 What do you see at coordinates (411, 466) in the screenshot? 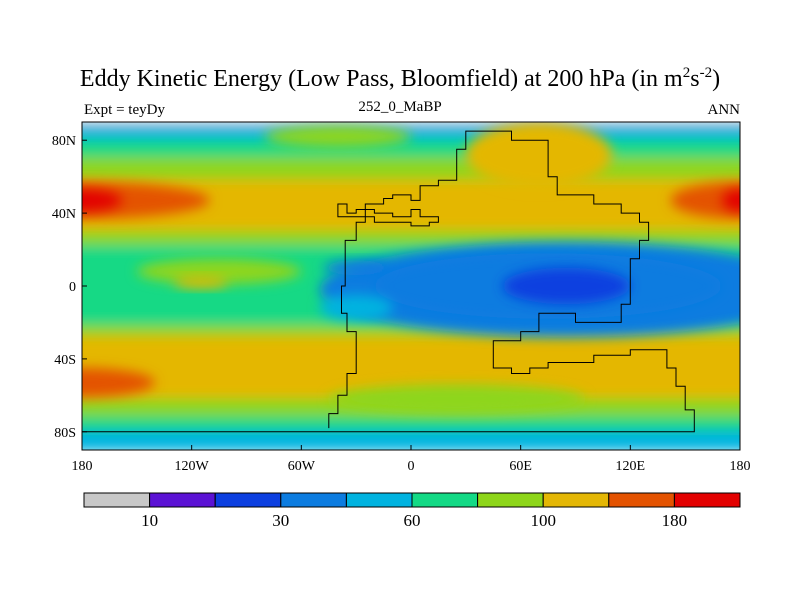
I see `x-tick-label: 0` at bounding box center [411, 466].